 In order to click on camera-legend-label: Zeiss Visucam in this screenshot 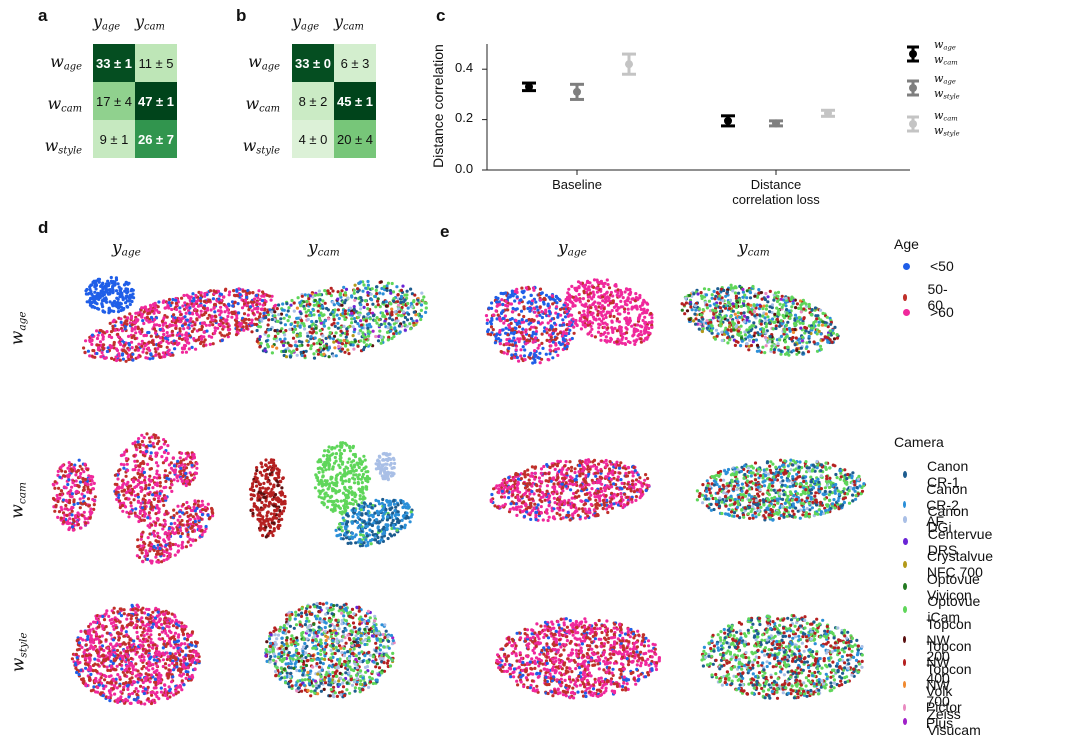, I will do `click(955, 722)`.